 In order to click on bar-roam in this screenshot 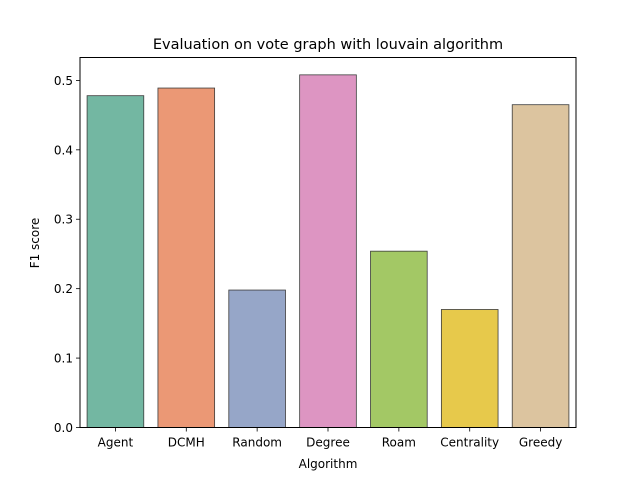, I will do `click(399, 339)`.